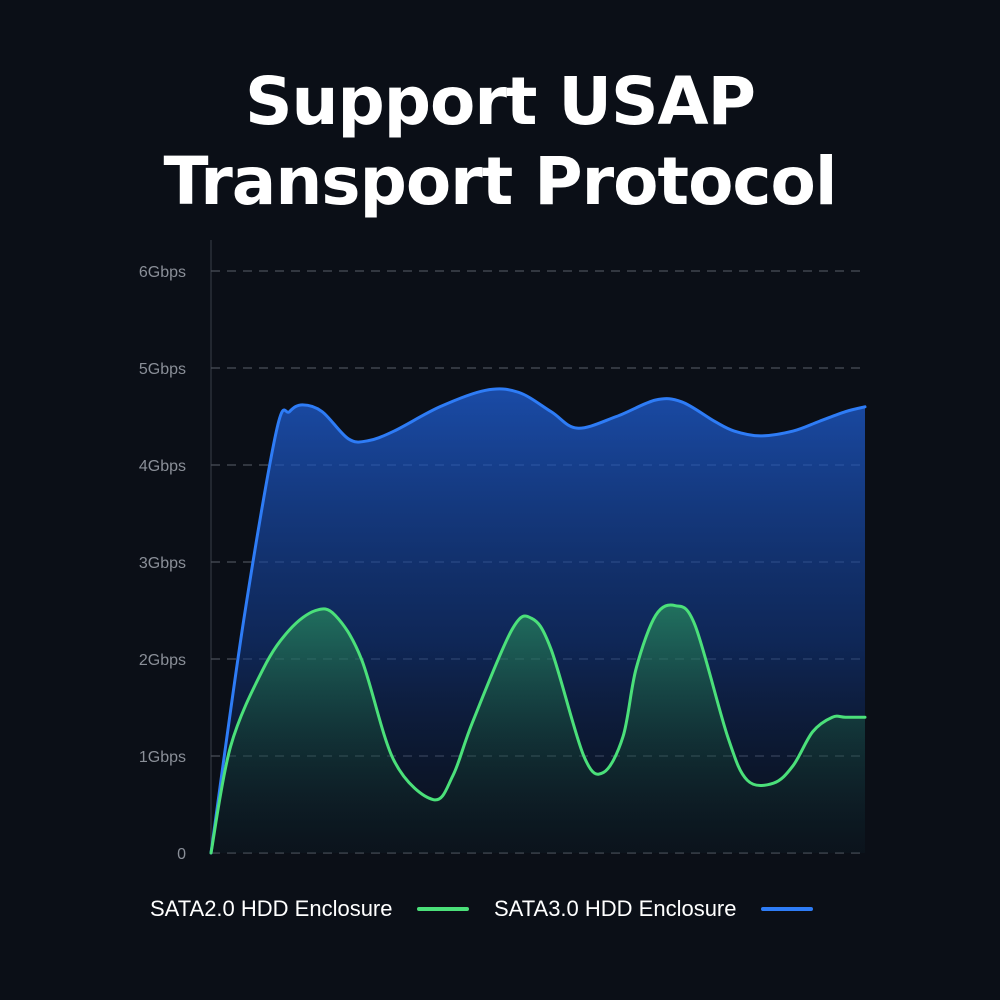  What do you see at coordinates (786, 909) in the screenshot?
I see `legend-swatch-sata3` at bounding box center [786, 909].